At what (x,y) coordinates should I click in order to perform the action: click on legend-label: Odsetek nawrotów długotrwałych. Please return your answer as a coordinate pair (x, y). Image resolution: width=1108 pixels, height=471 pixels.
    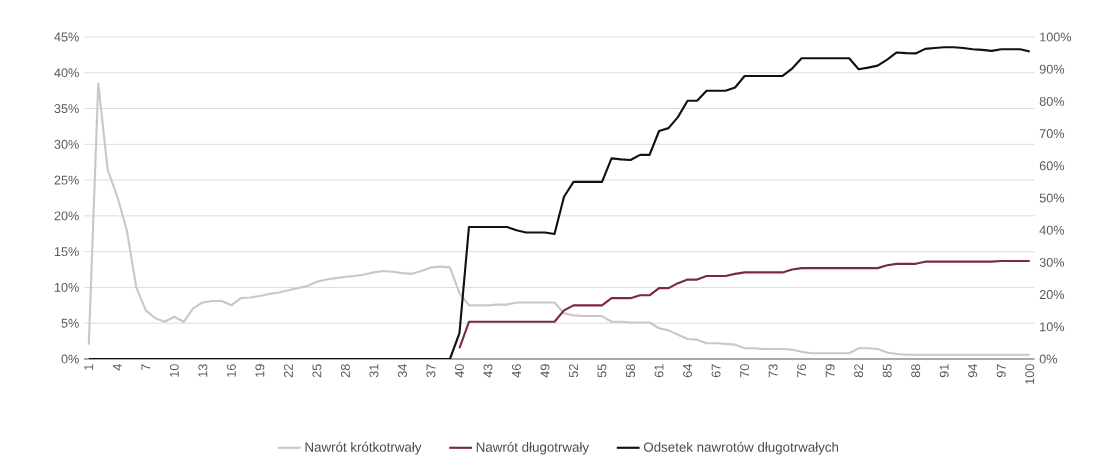
    Looking at the image, I should click on (741, 448).